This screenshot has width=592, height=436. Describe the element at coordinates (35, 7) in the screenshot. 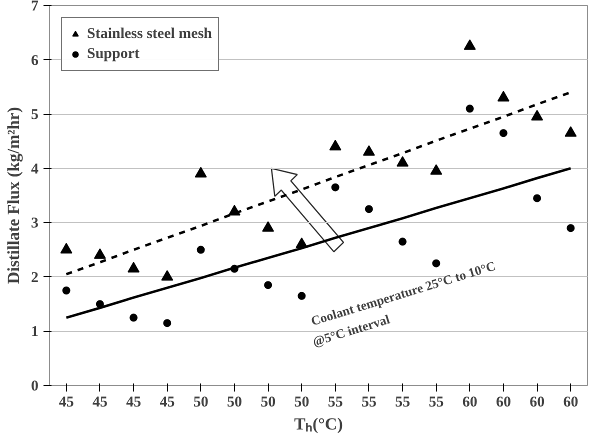

I see `y-tick-label: 7` at that location.